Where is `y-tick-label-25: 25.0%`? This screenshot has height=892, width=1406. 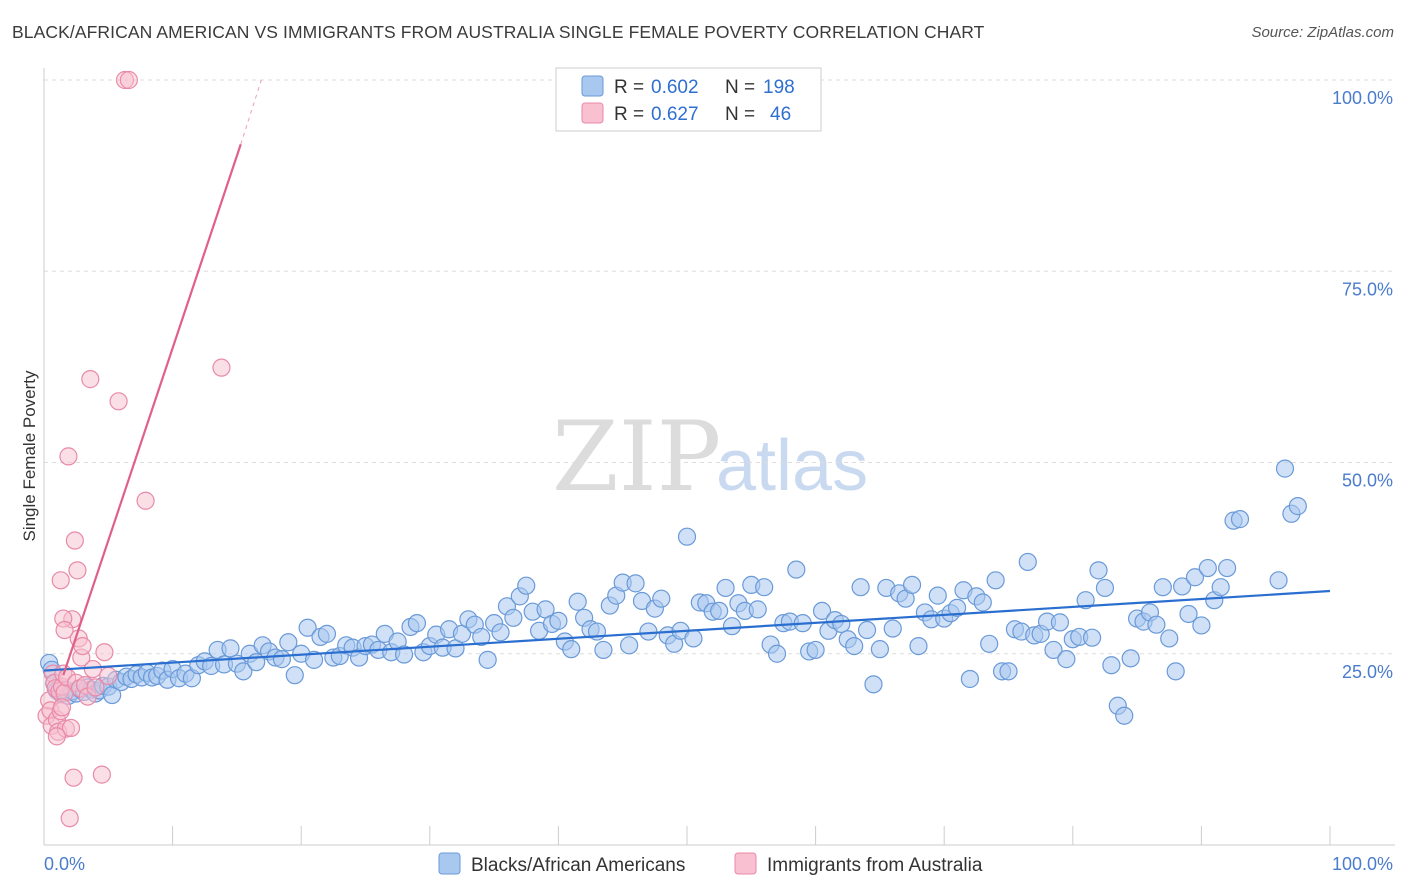
y-tick-label-25: 25.0% is located at coordinates (1367, 672).